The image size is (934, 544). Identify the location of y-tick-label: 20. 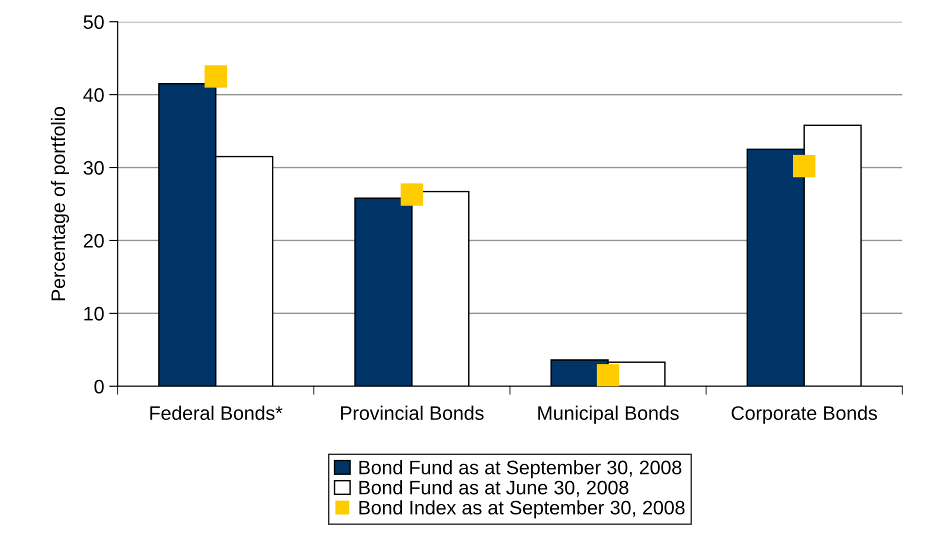
(94, 241).